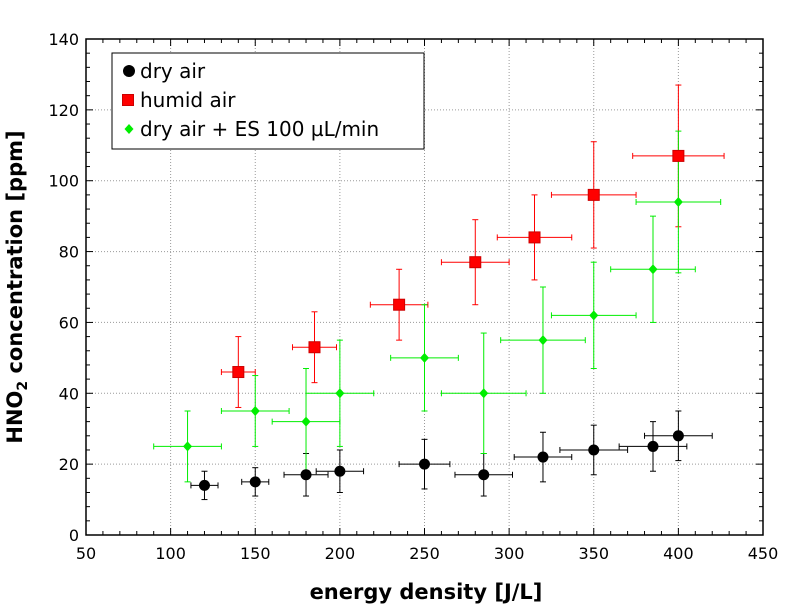  What do you see at coordinates (509, 553) in the screenshot?
I see `x-tick-label: 300` at bounding box center [509, 553].